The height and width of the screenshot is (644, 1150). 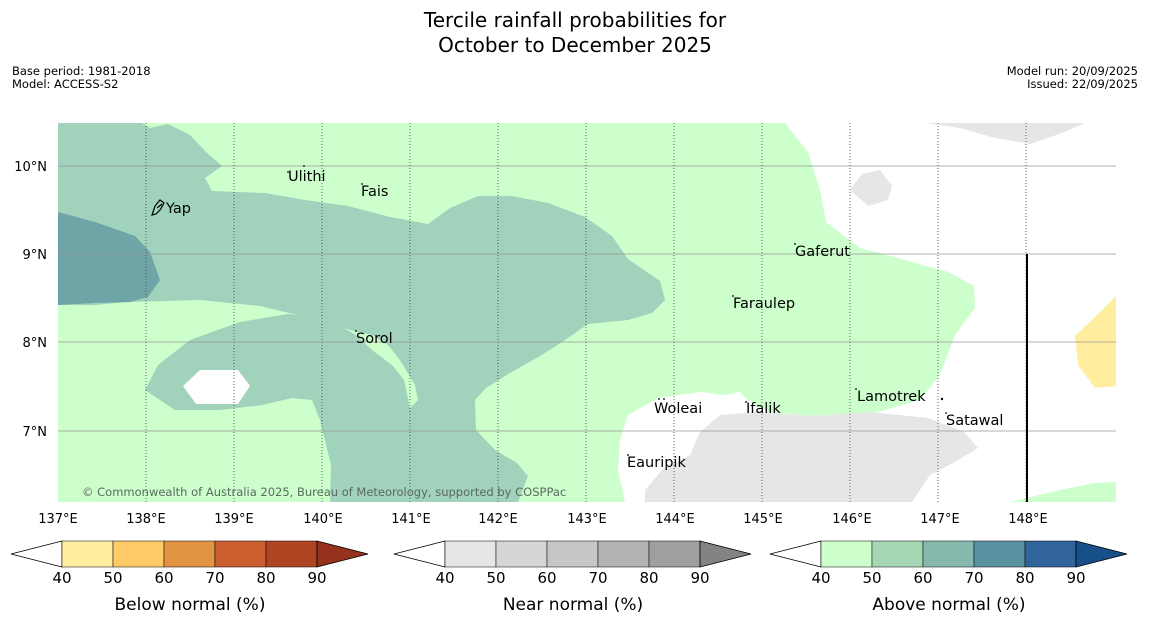 I want to click on below-colorbar-extend-low, so click(x=36, y=554).